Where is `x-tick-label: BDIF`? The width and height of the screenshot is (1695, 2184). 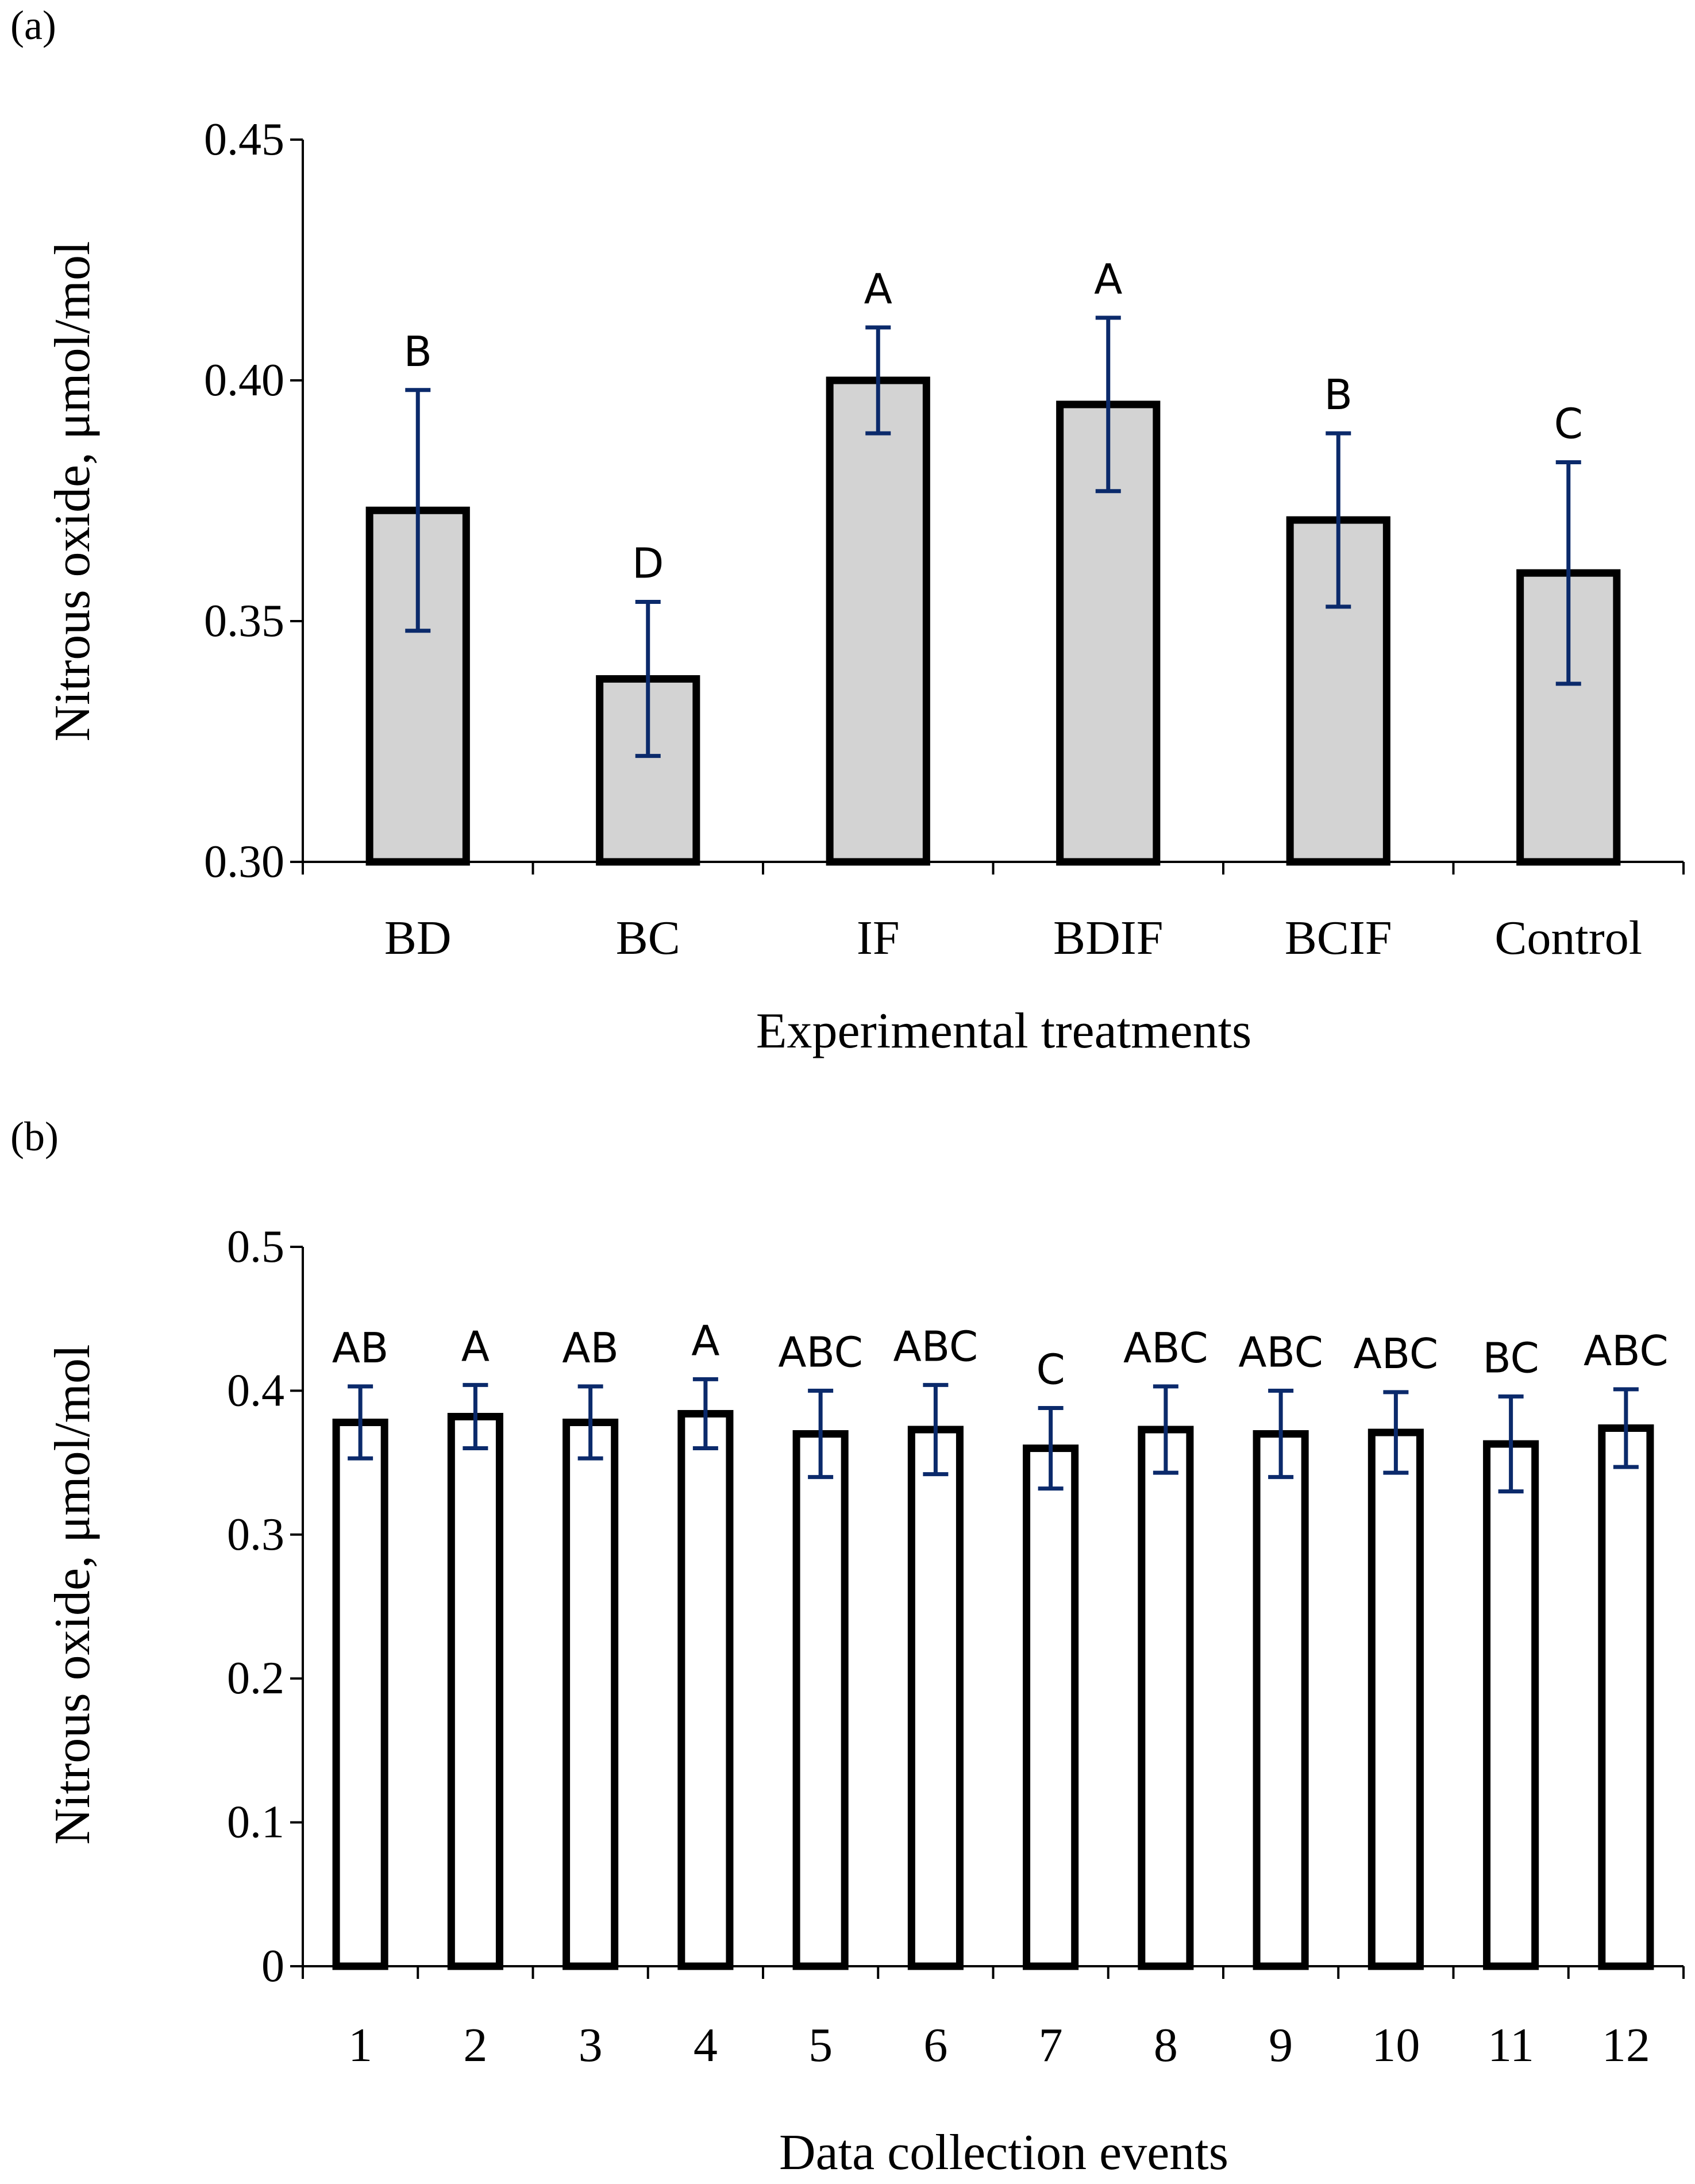
x-tick-label: BDIF is located at coordinates (1108, 938).